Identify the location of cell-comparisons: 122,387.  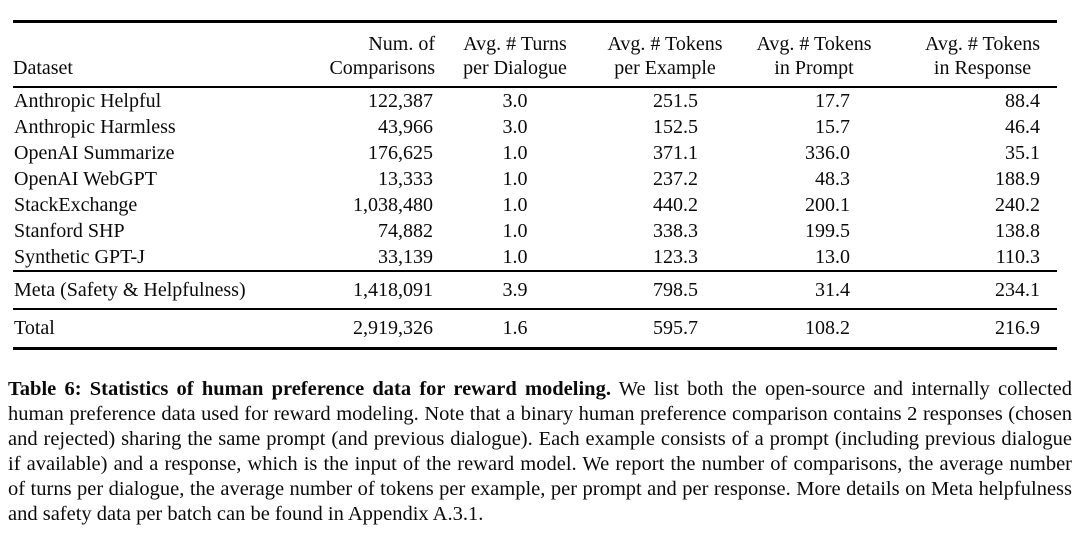
(400, 101).